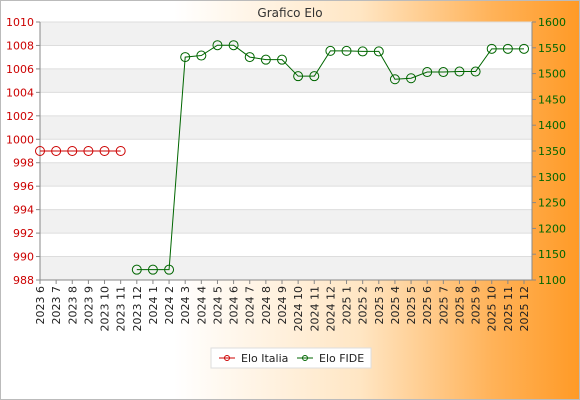 This screenshot has height=400, width=580. I want to click on y-left-tick-label: 990, so click(23, 257).